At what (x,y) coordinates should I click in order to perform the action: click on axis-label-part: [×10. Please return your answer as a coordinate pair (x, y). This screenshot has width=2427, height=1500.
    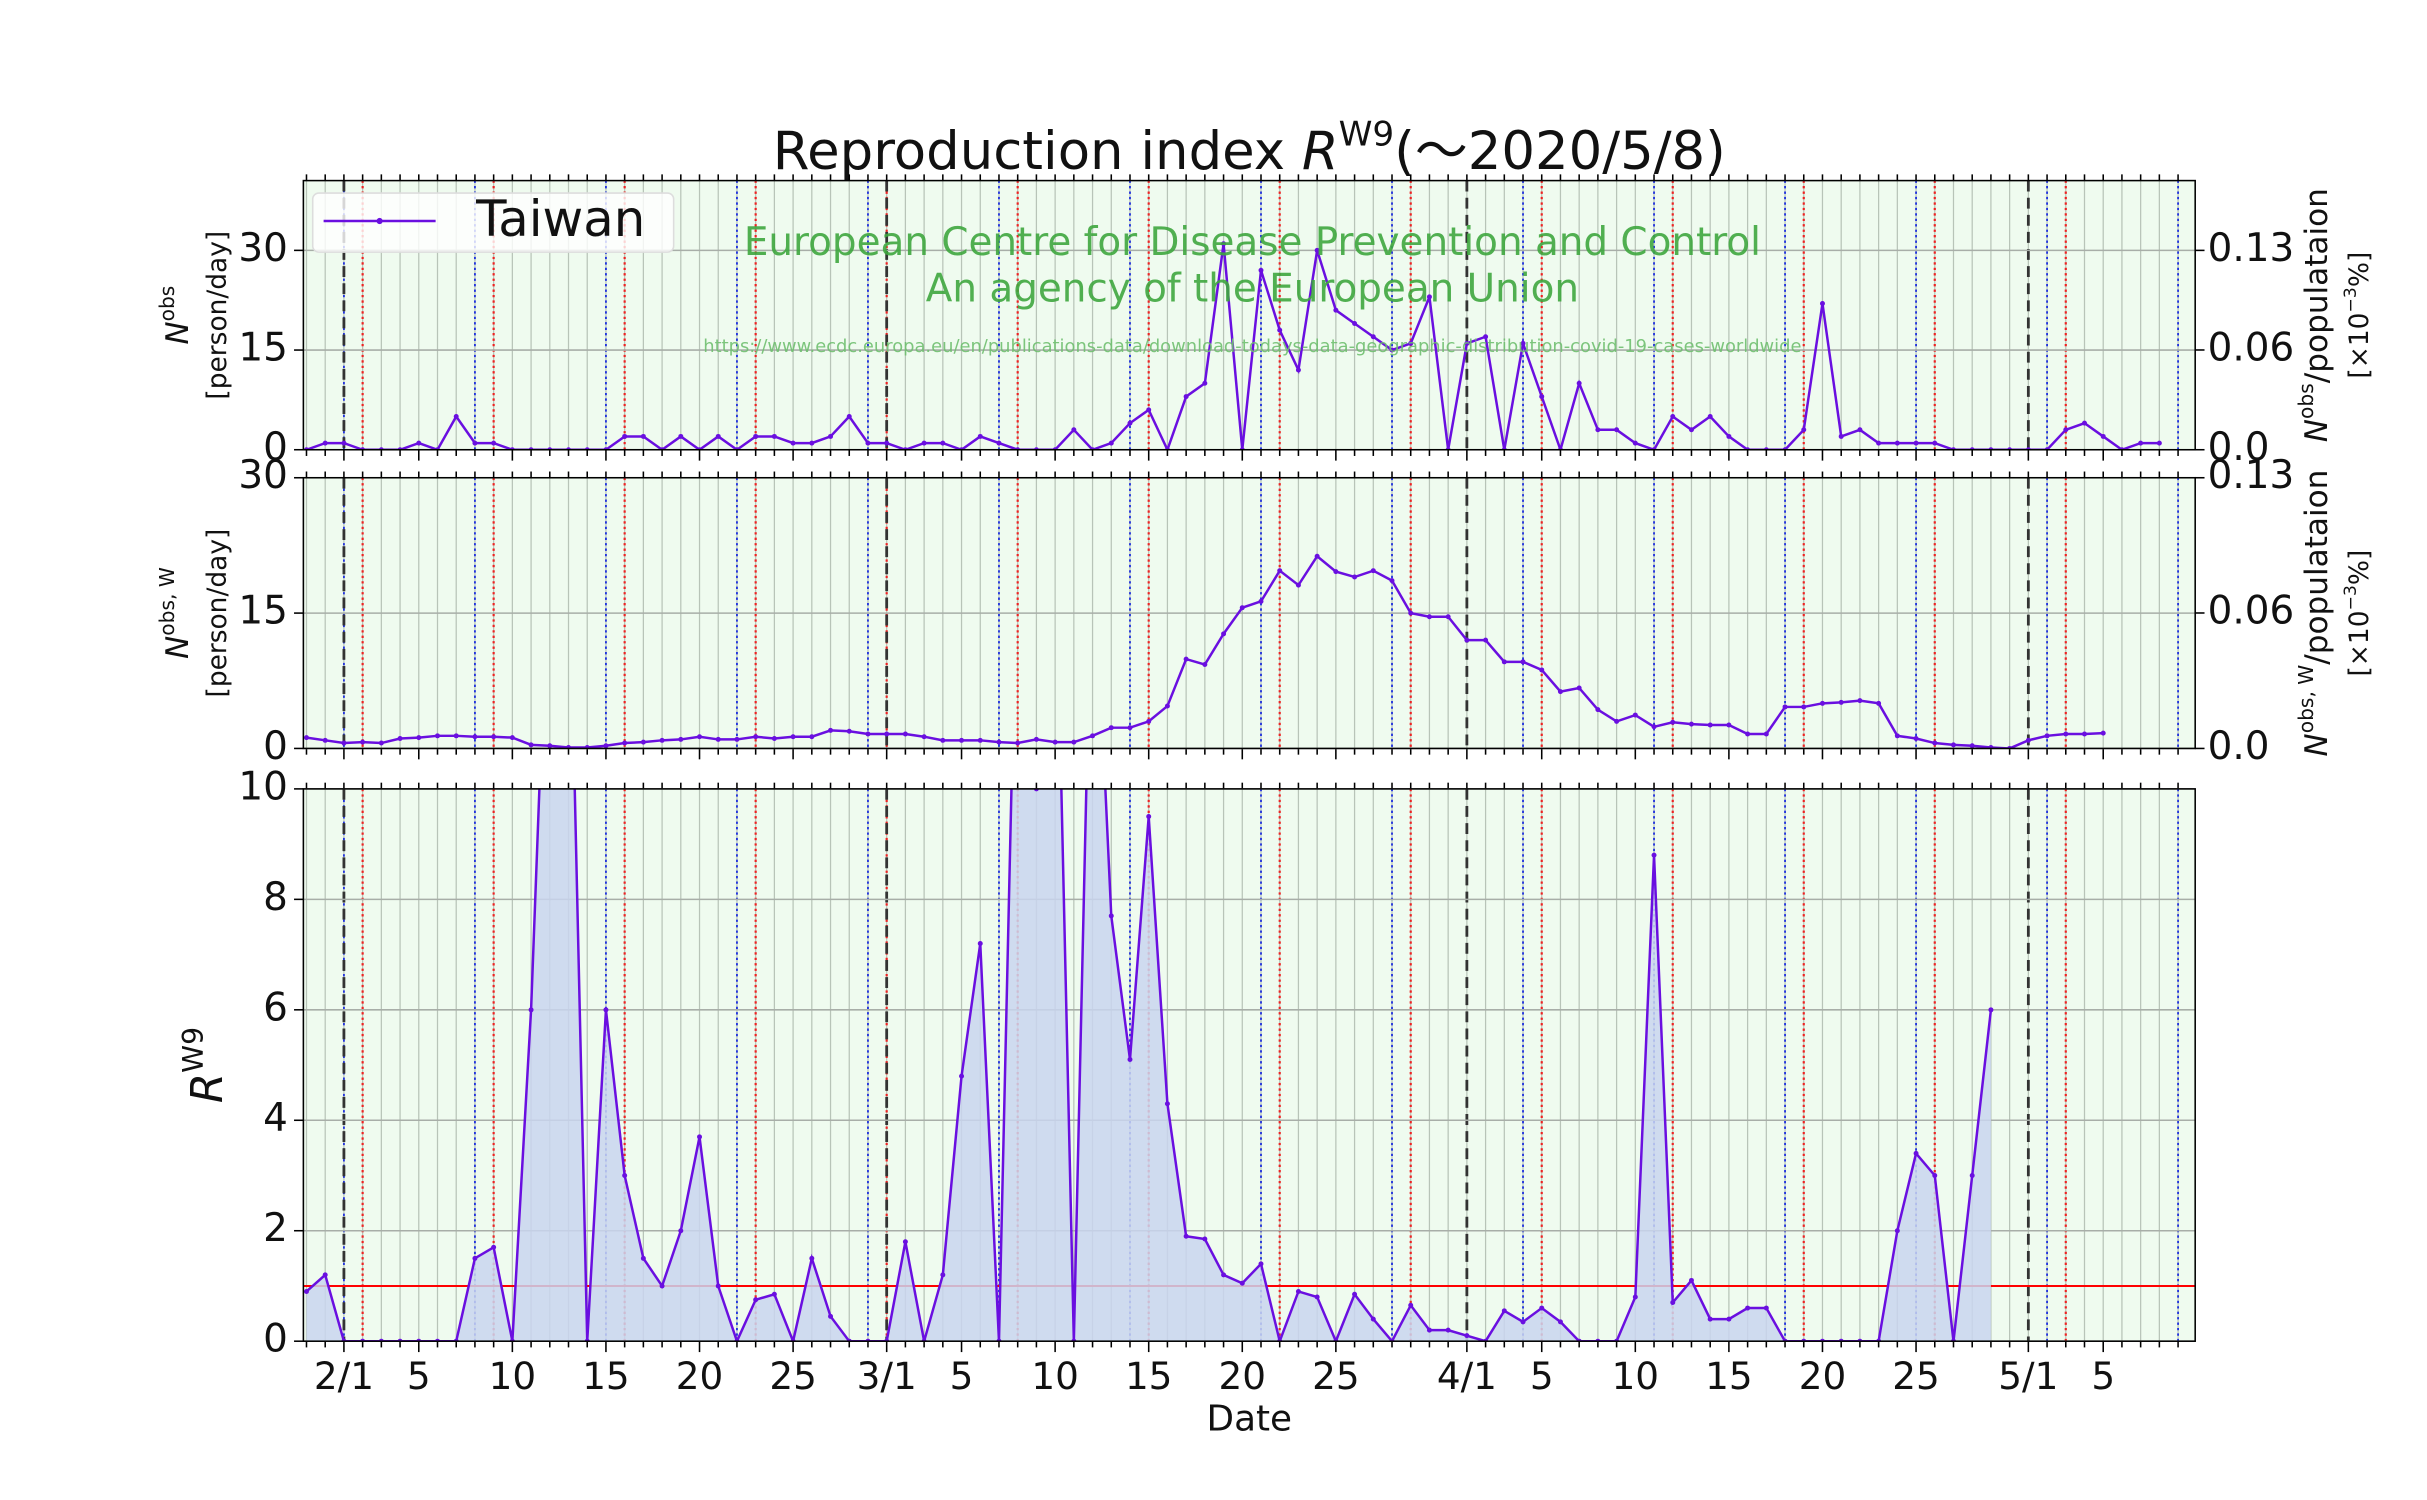
    Looking at the image, I should click on (2359, 345).